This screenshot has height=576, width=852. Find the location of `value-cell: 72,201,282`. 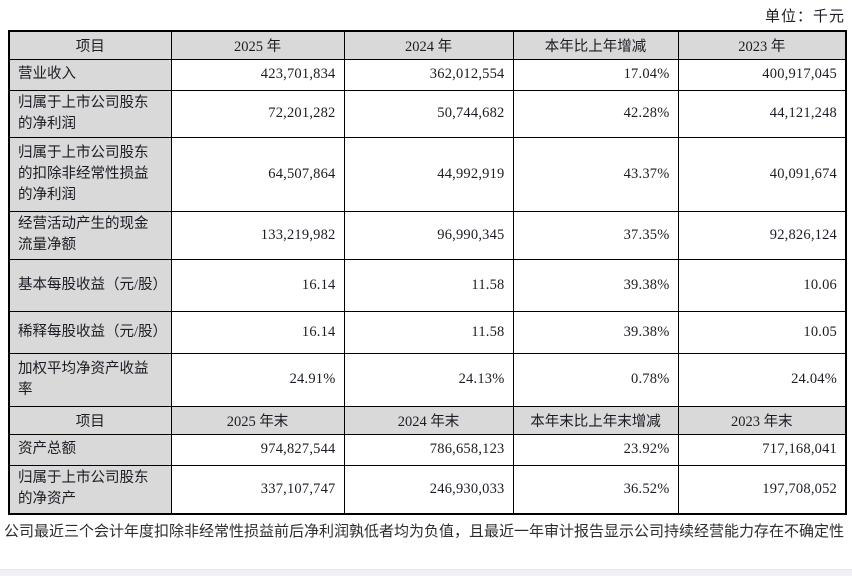

value-cell: 72,201,282 is located at coordinates (257, 113).